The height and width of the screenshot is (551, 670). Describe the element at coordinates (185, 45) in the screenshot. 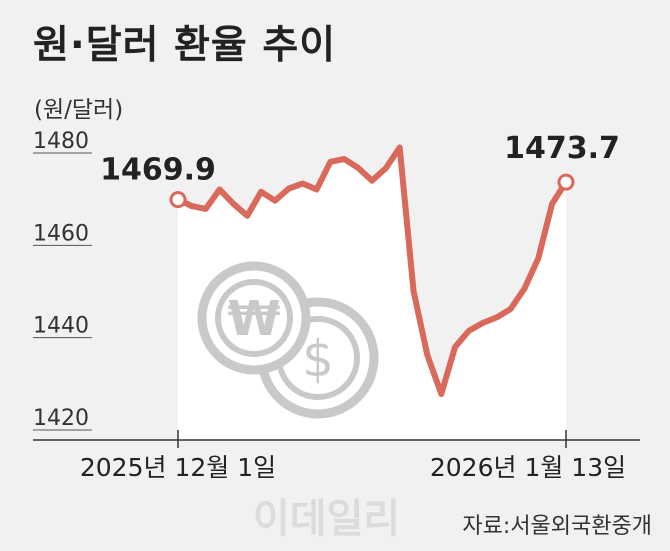

I see `chart-title: 원·달러 환율 추이` at that location.